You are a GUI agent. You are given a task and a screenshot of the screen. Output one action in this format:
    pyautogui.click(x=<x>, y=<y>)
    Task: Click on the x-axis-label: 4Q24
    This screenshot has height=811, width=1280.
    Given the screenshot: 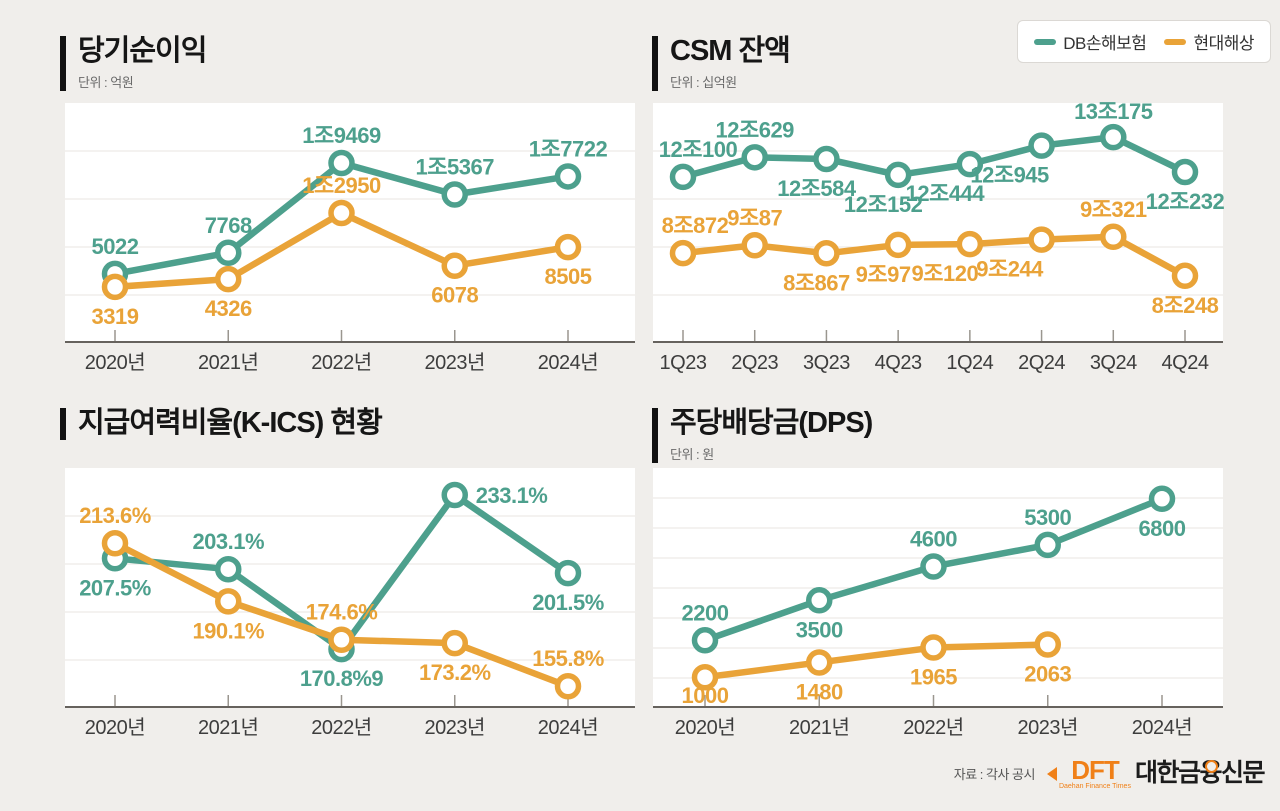 What is the action you would take?
    pyautogui.click(x=1185, y=363)
    